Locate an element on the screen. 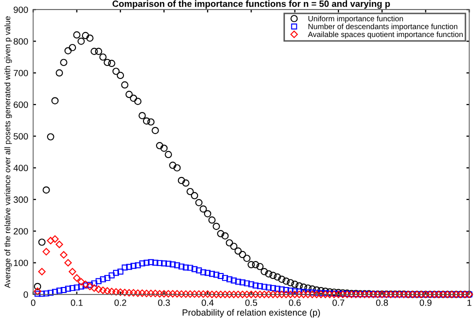 The width and height of the screenshot is (474, 320). x-tick-label: 0.2 is located at coordinates (120, 303).